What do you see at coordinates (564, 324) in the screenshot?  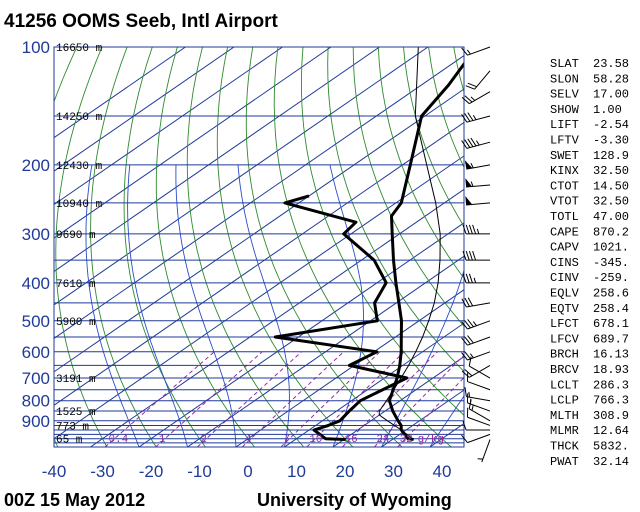 I see `index-name: LFCT` at bounding box center [564, 324].